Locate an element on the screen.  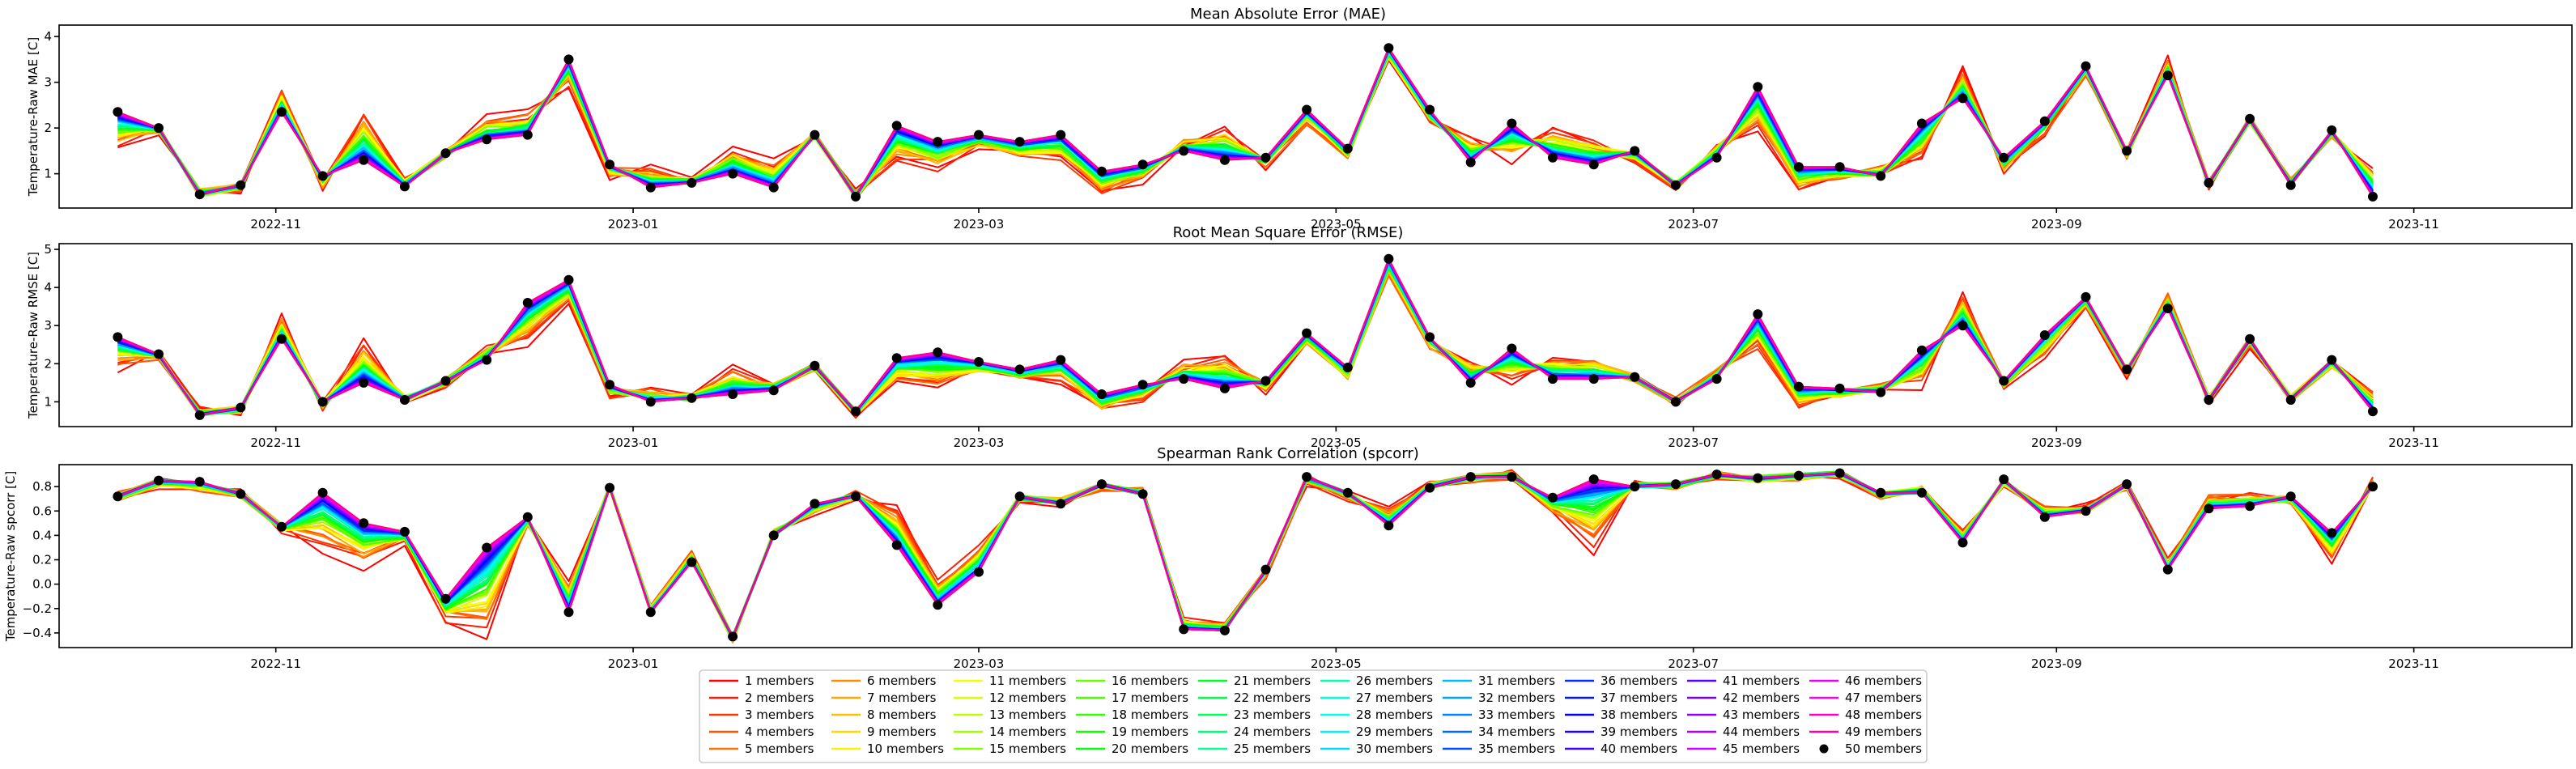
legend-entry: 7 members is located at coordinates (884, 698).